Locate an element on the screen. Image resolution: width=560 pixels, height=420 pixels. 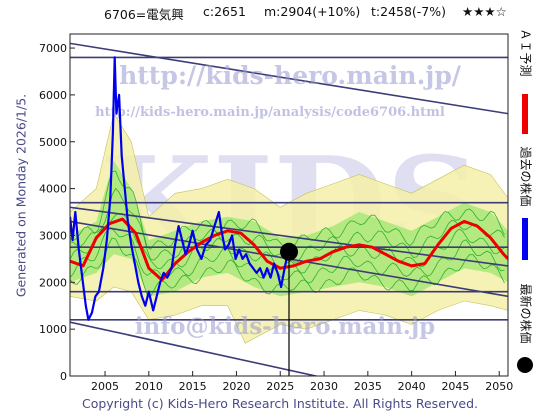
x-tick-label: 2035 is located at coordinates (368, 386).